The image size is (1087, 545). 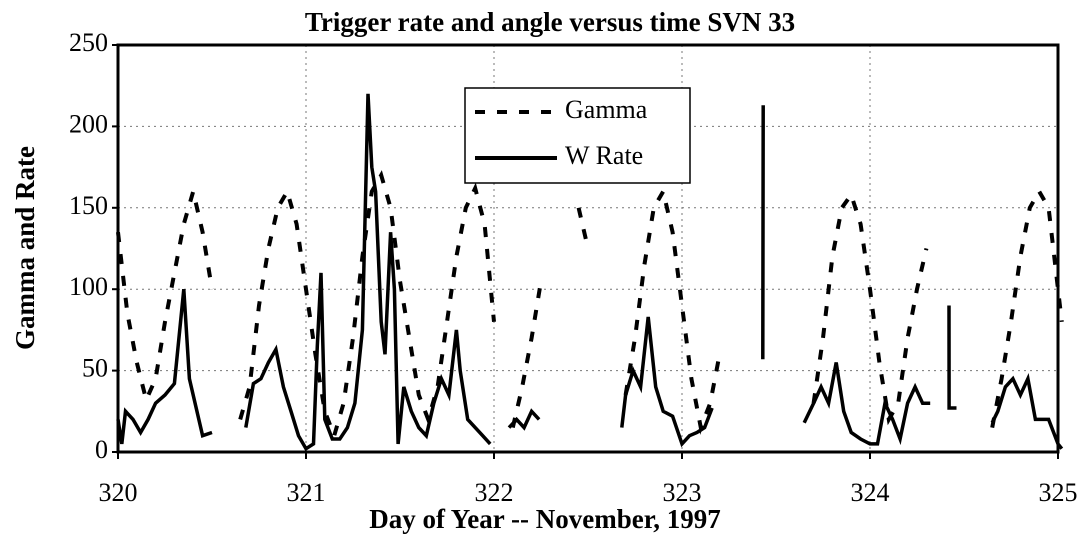 What do you see at coordinates (306, 492) in the screenshot?
I see `x-tick-label: 321` at bounding box center [306, 492].